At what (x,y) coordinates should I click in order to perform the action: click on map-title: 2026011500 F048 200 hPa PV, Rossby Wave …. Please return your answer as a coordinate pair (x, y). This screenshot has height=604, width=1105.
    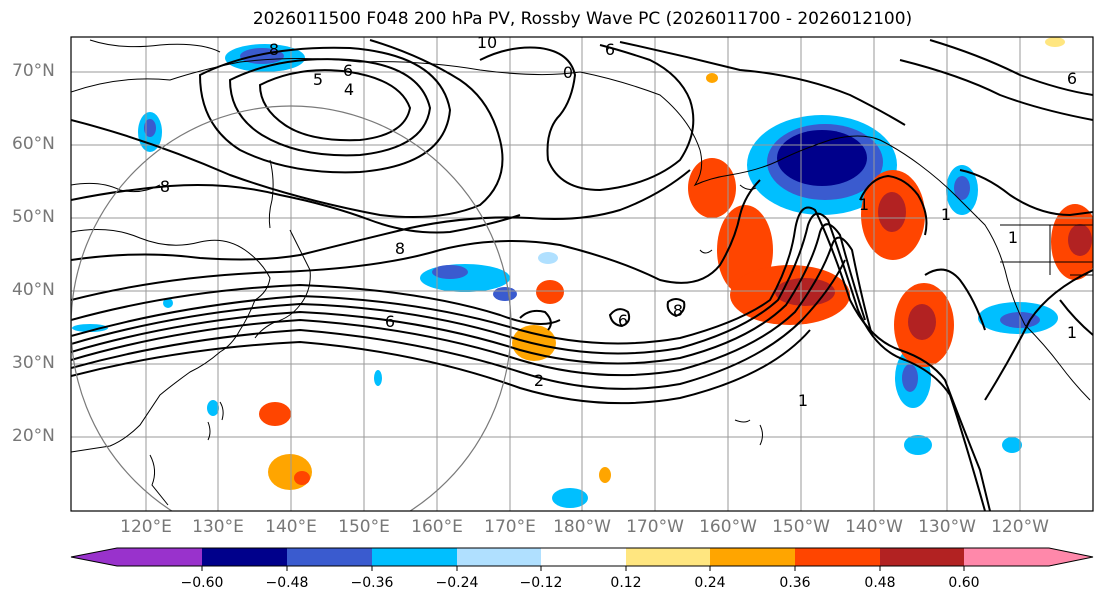
    Looking at the image, I should click on (582, 19).